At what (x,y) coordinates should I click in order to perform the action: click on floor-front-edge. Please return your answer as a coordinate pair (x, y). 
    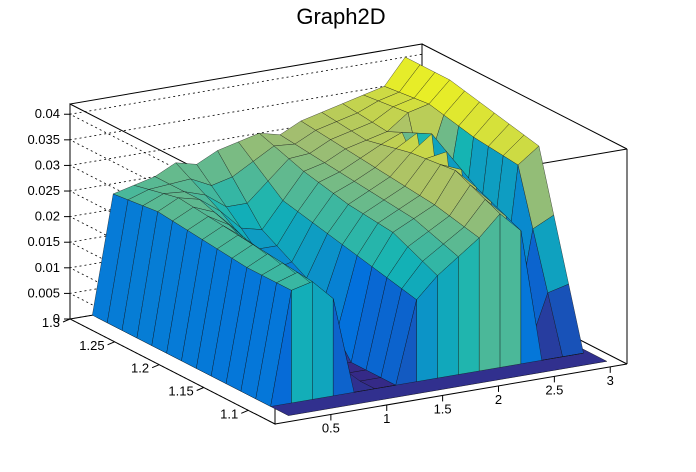
    Looking at the image, I should click on (451, 394).